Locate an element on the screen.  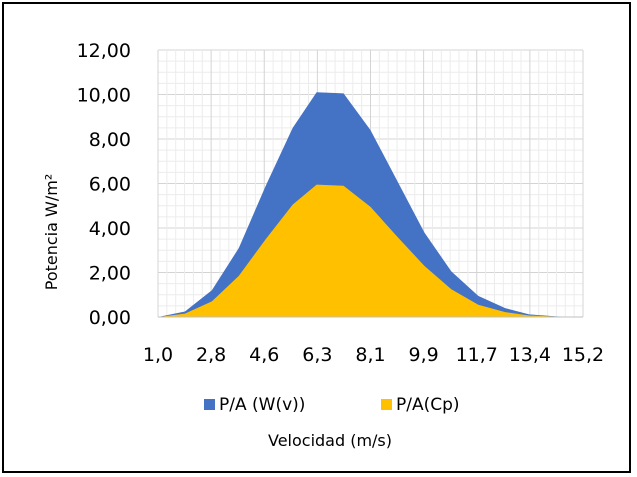
y-axis-title: Potencia W/m² is located at coordinates (51, 232).